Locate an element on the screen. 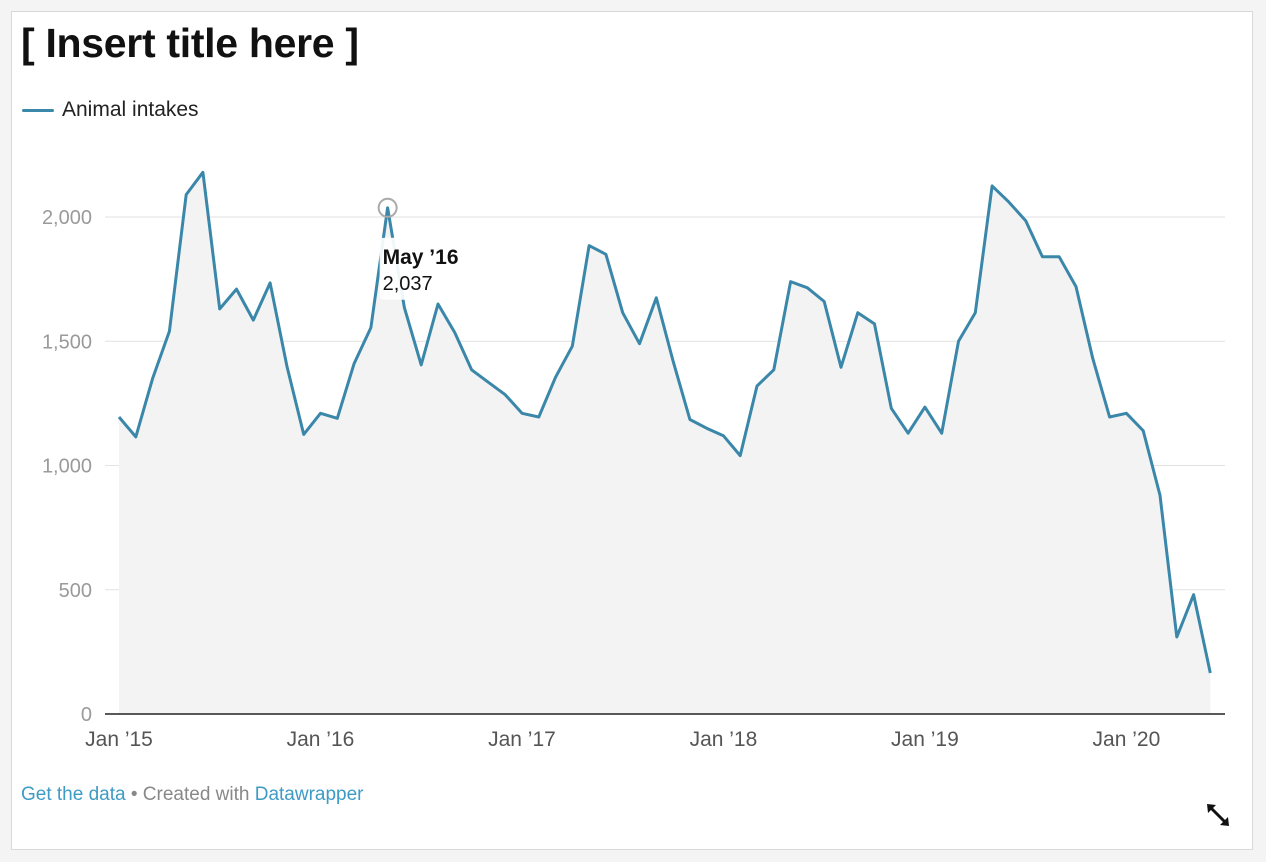 The width and height of the screenshot is (1266, 862). y-tick-label: 1,000 is located at coordinates (67, 467).